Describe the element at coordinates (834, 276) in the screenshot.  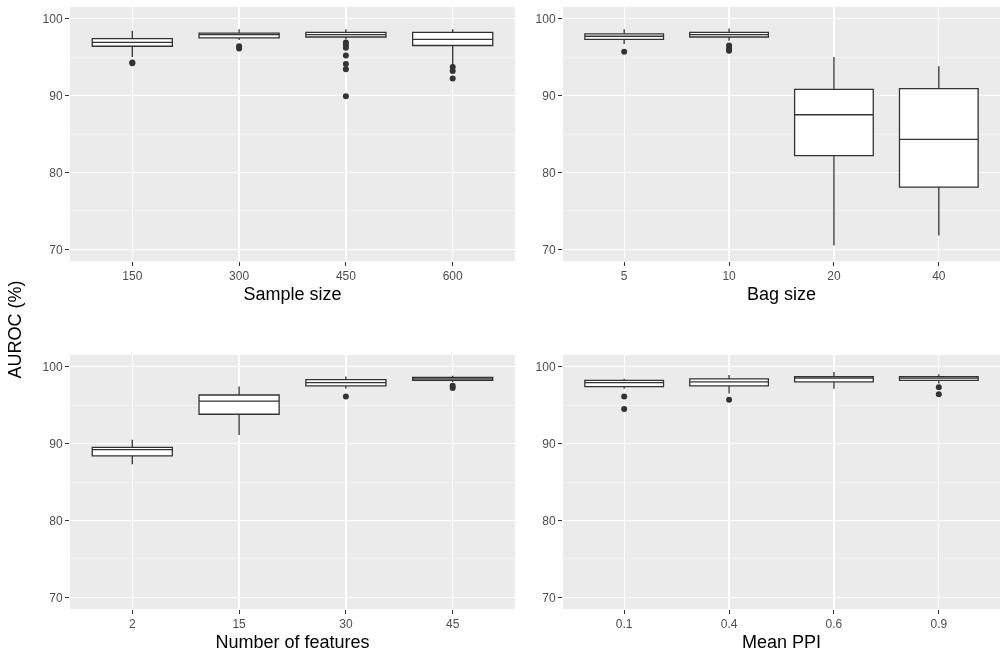
I see `x-tick-label: 20` at that location.